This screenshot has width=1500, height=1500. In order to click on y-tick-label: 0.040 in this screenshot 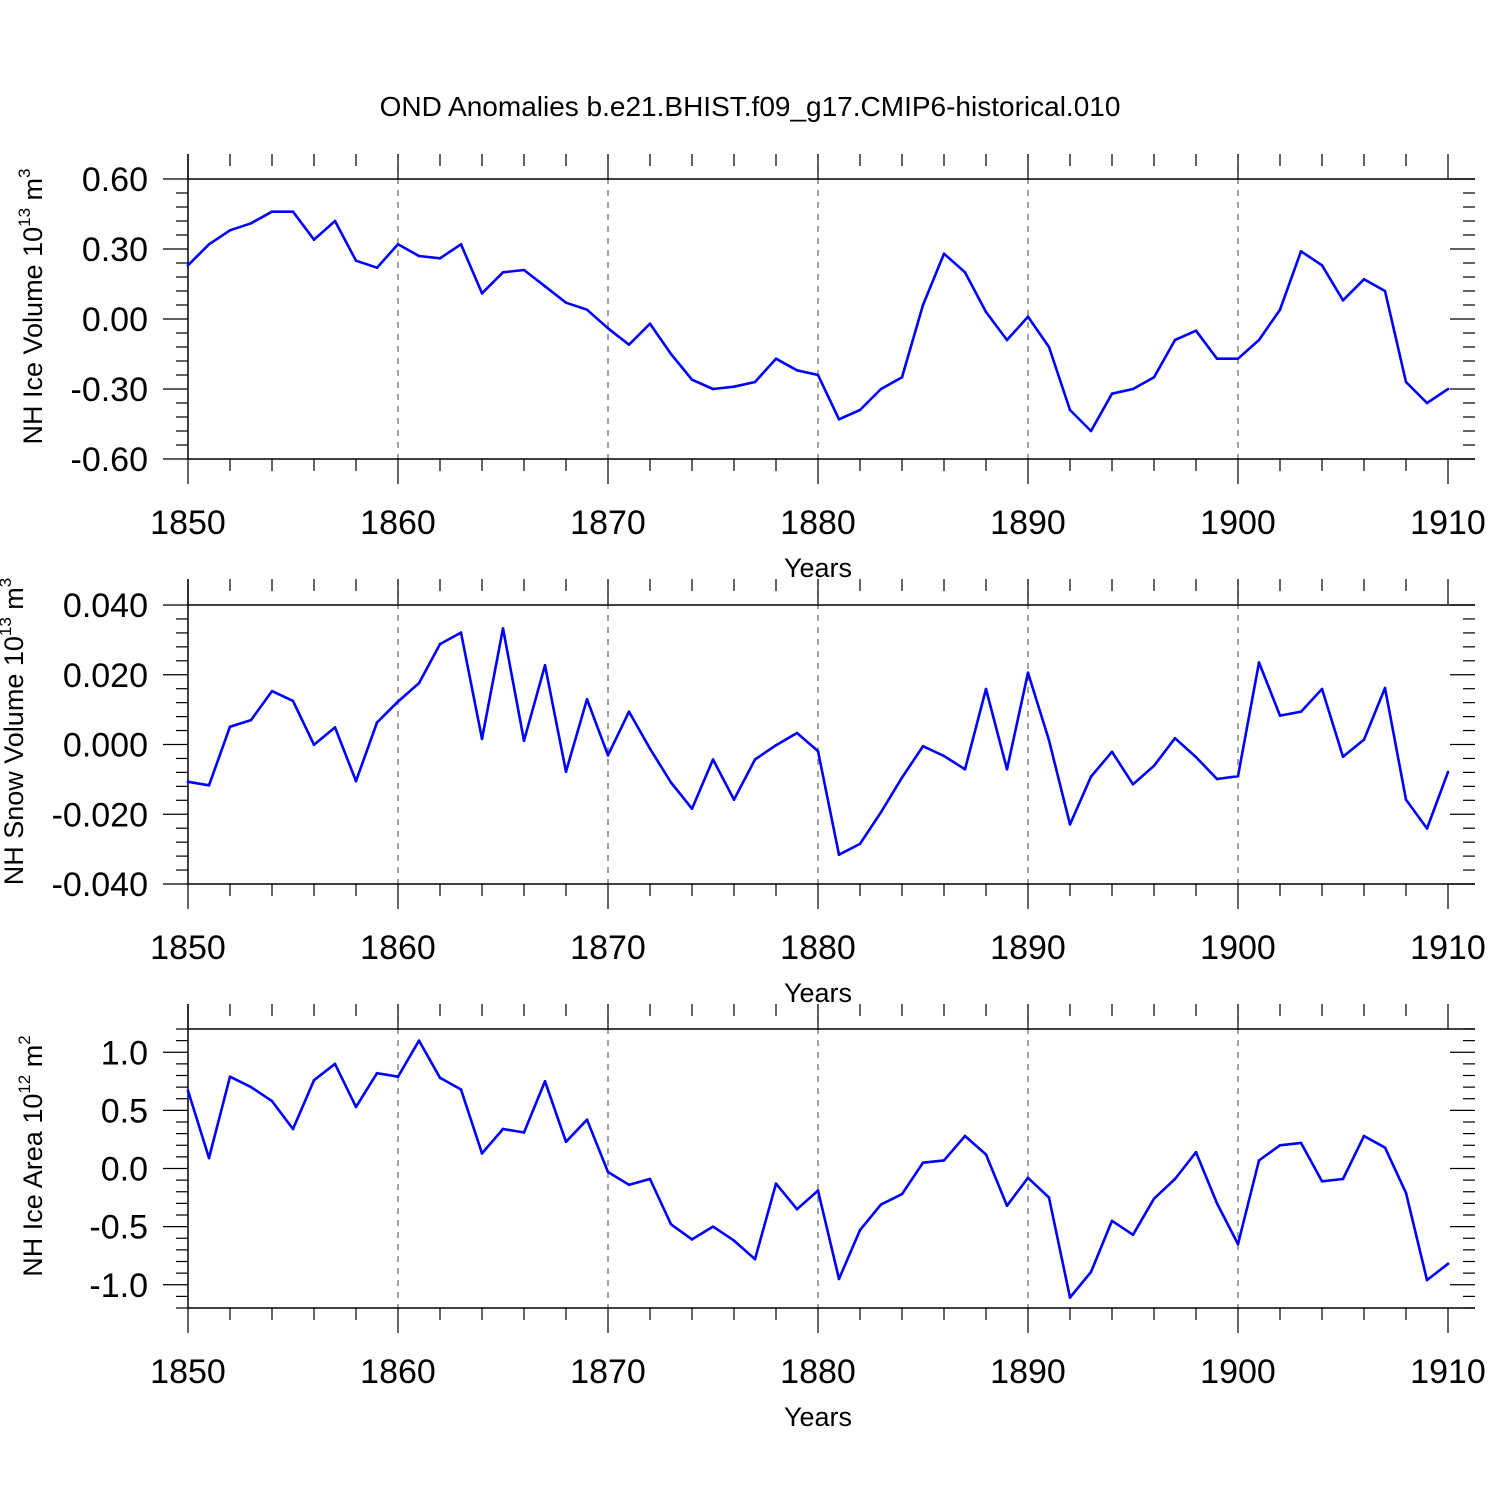, I will do `click(105, 606)`.